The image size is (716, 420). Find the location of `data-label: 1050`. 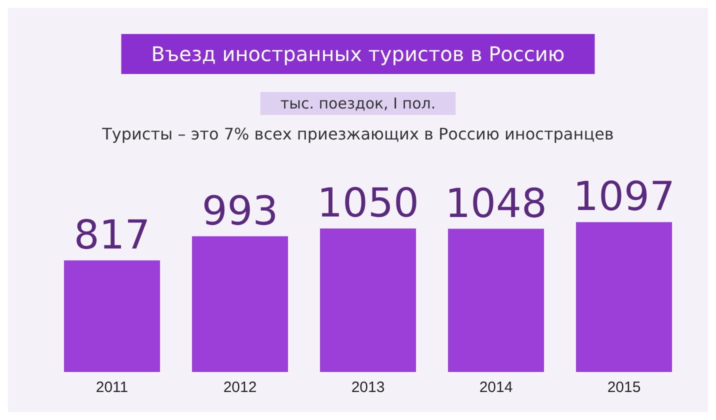

data-label: 1050 is located at coordinates (368, 203).